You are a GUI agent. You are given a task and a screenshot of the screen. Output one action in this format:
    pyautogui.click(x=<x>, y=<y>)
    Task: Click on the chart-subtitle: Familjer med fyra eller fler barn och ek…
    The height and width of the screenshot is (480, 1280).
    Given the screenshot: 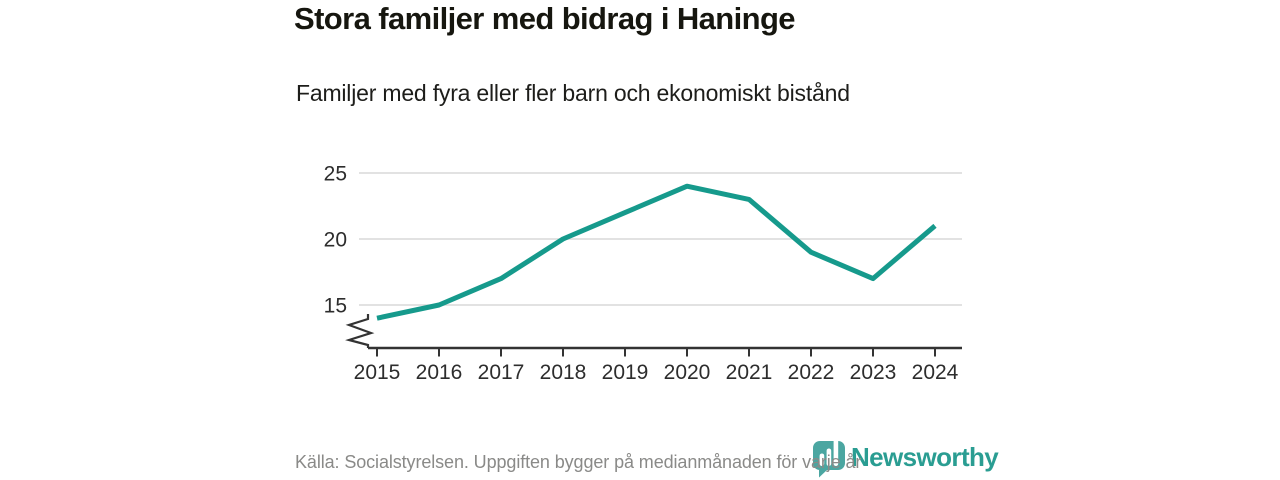 What is the action you would take?
    pyautogui.click(x=573, y=93)
    